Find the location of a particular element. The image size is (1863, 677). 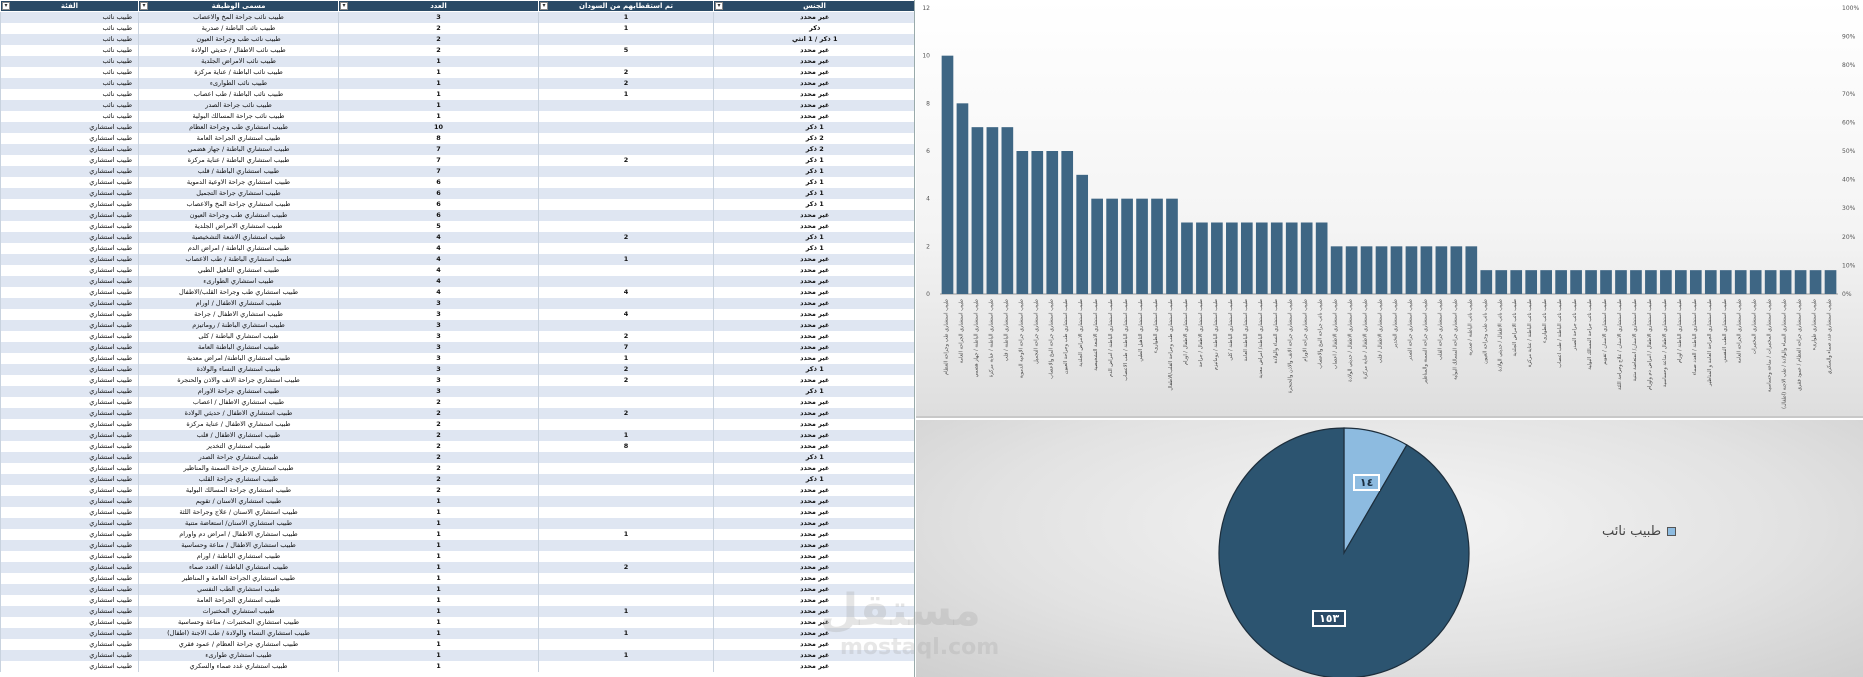

cell-job-title: طبيب استشاري جراحة الصدر is located at coordinates (238, 457).